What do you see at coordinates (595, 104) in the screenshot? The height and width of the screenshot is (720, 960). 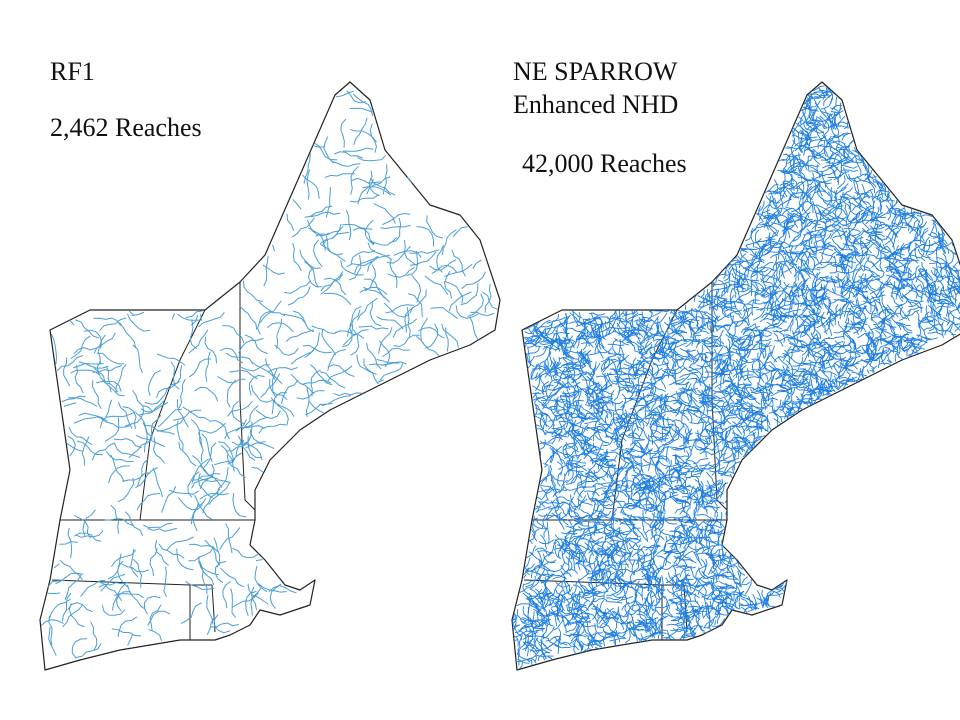 I see `panel-title: Enhanced NHD` at bounding box center [595, 104].